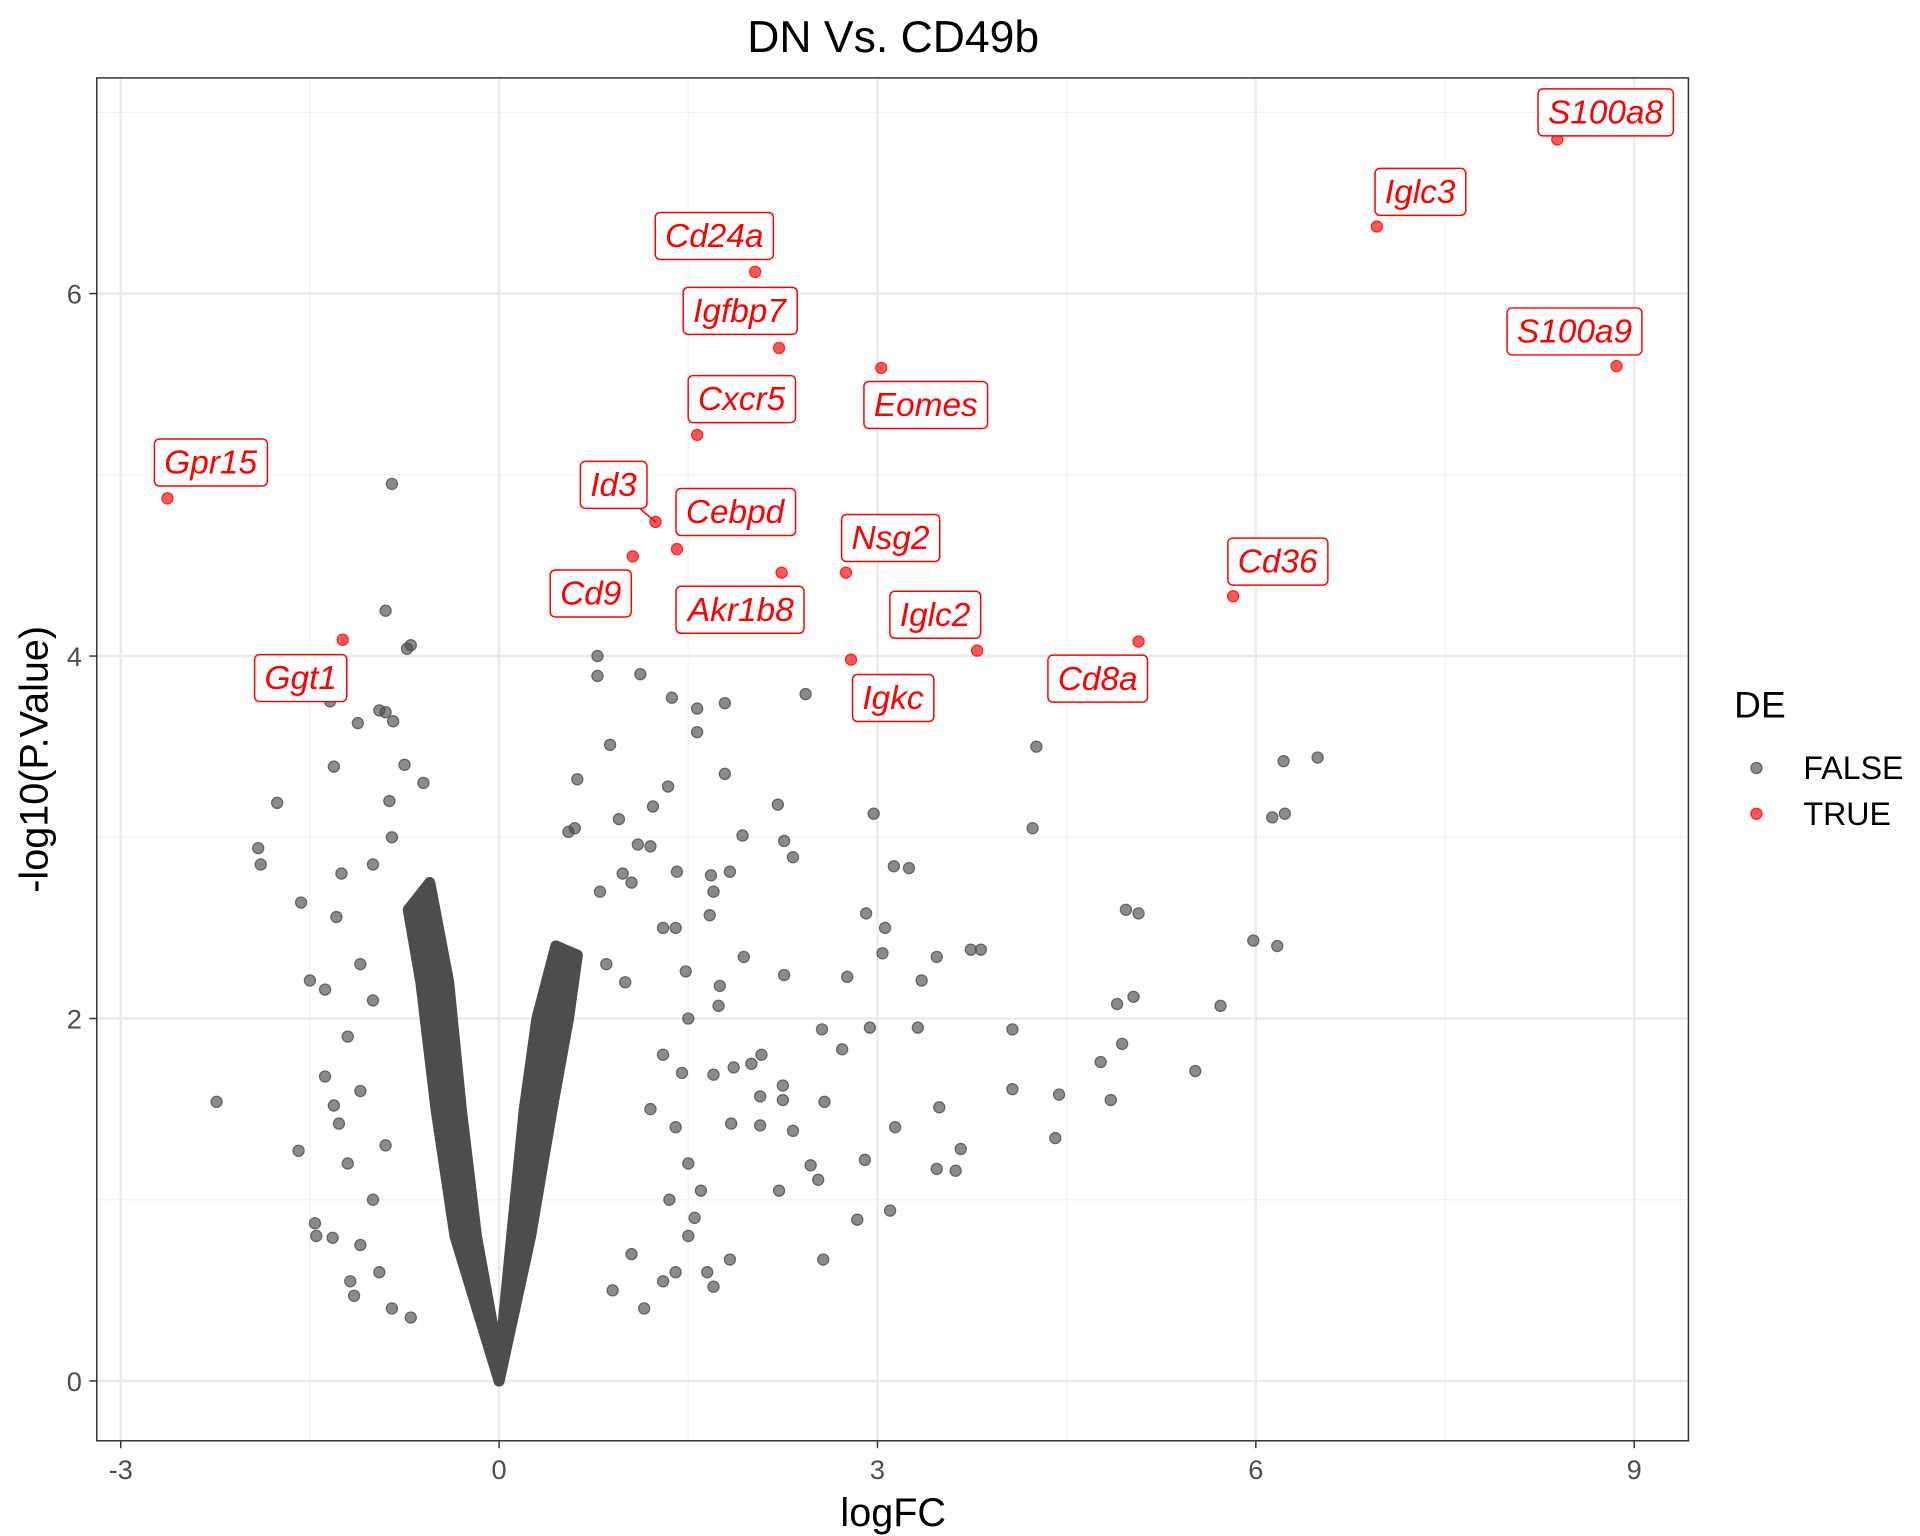 The width and height of the screenshot is (1920, 1536). What do you see at coordinates (1278, 561) in the screenshot?
I see `gene-label-cd36: Cd36` at bounding box center [1278, 561].